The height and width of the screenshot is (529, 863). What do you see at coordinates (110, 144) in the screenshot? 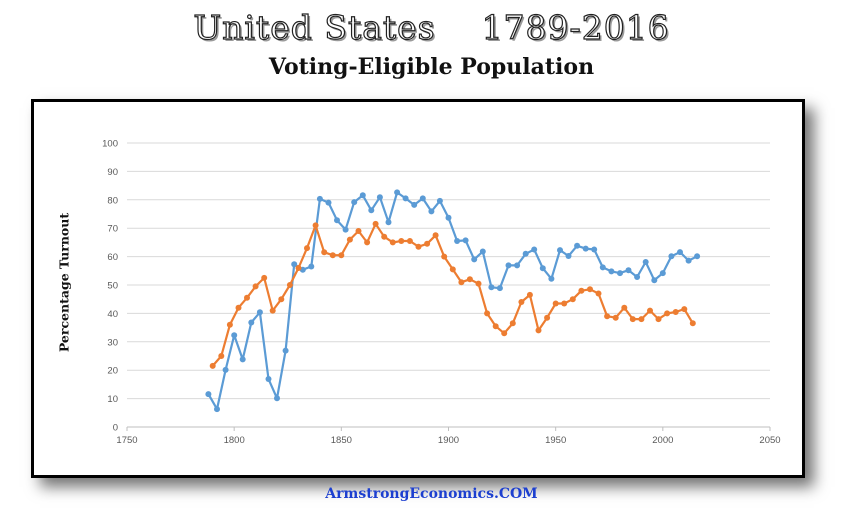
I see `y-tick-label: 100` at bounding box center [110, 144].